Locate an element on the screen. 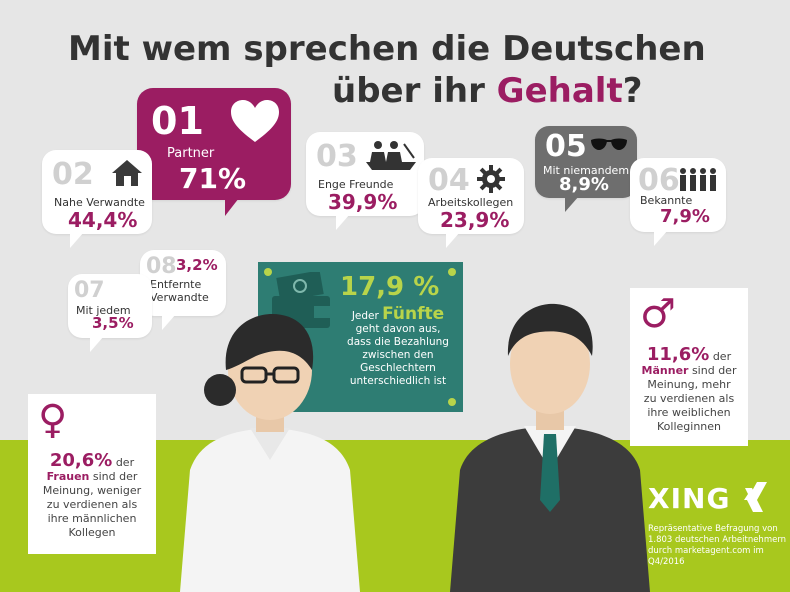  female-symbol-icon: ♀ is located at coordinates (53, 420).